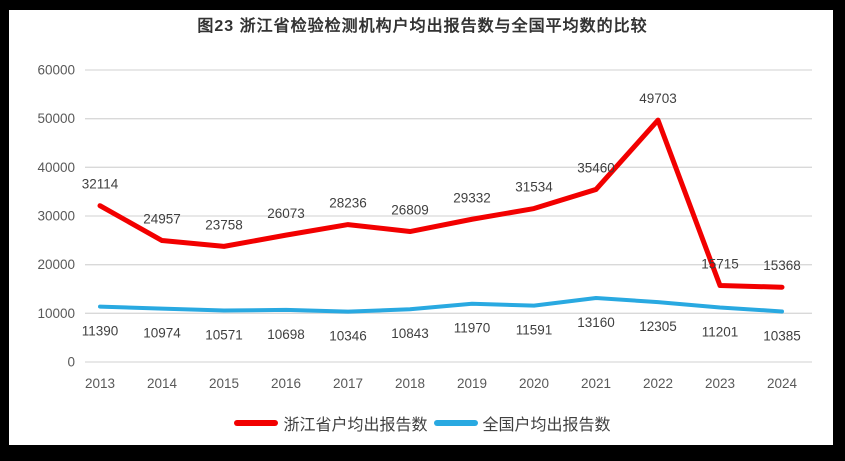  What do you see at coordinates (782, 265) in the screenshot?
I see `data-point-label-zhejiang: 15368` at bounding box center [782, 265].